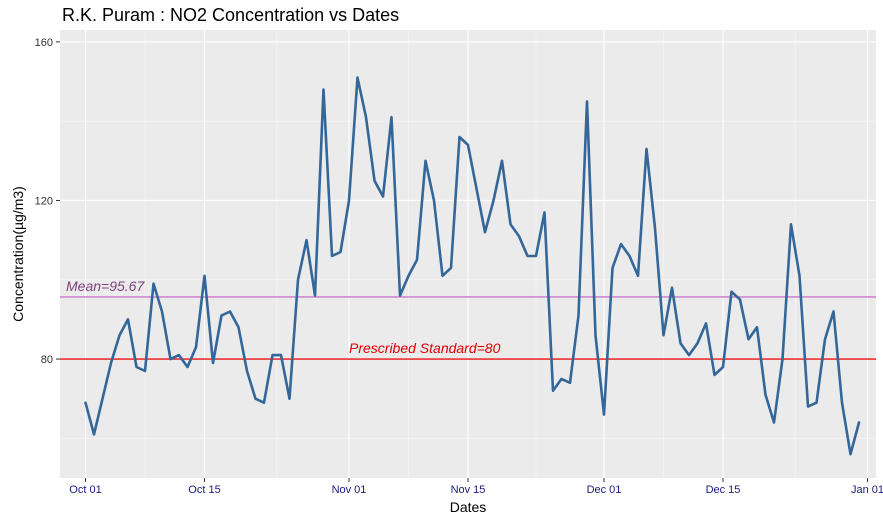  I want to click on x-tick-label: Nov 01, so click(349, 490).